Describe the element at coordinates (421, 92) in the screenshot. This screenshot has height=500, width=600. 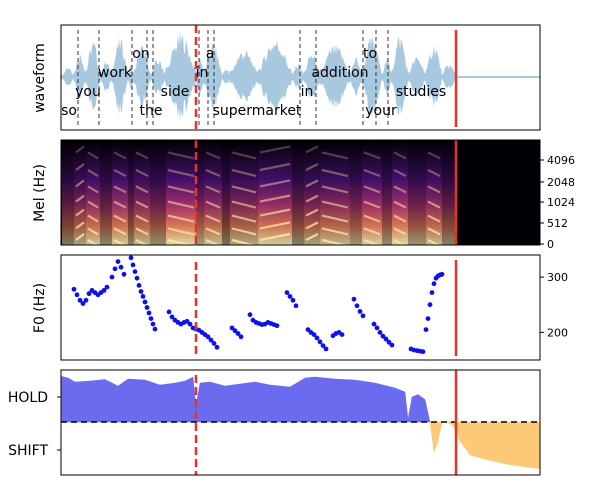
I see `word-label: studies` at that location.